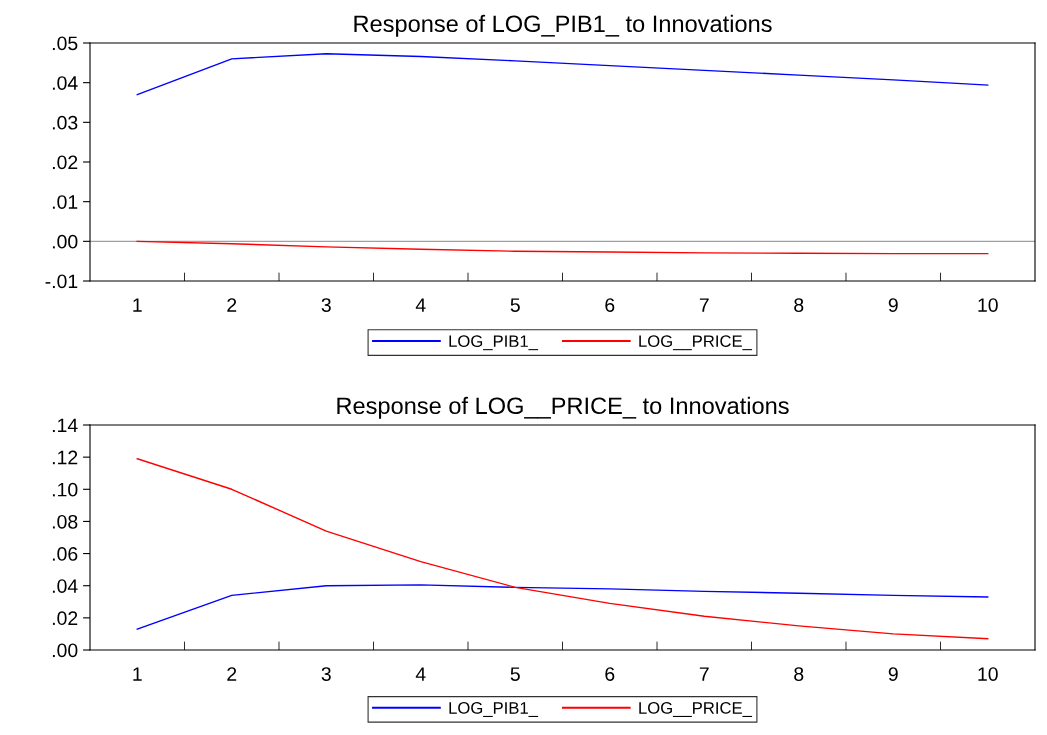  I want to click on y-tick-label: .10, so click(65, 489).